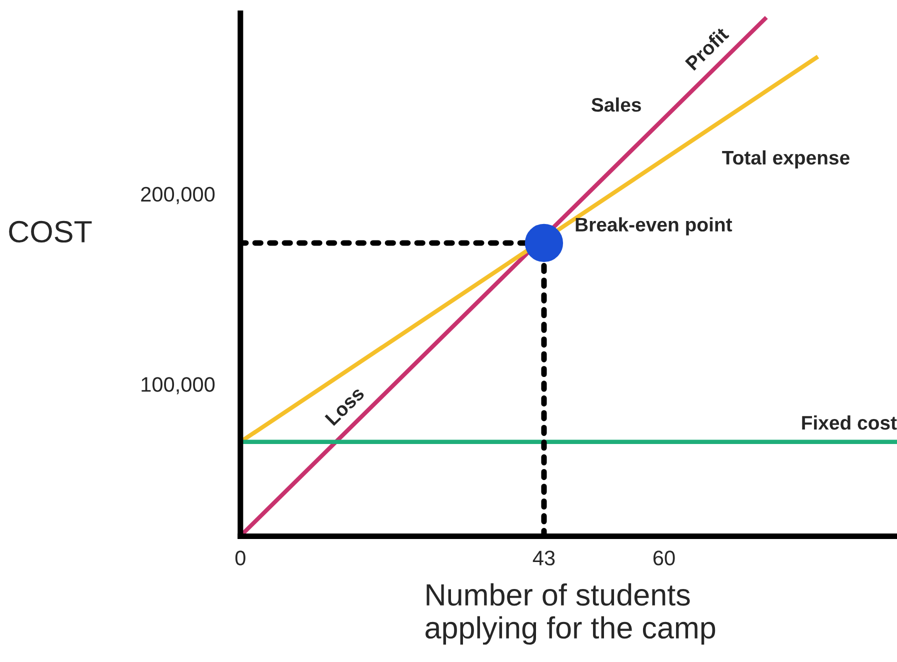 The height and width of the screenshot is (662, 897). What do you see at coordinates (178, 195) in the screenshot?
I see `y-tick-label: 200,000` at bounding box center [178, 195].